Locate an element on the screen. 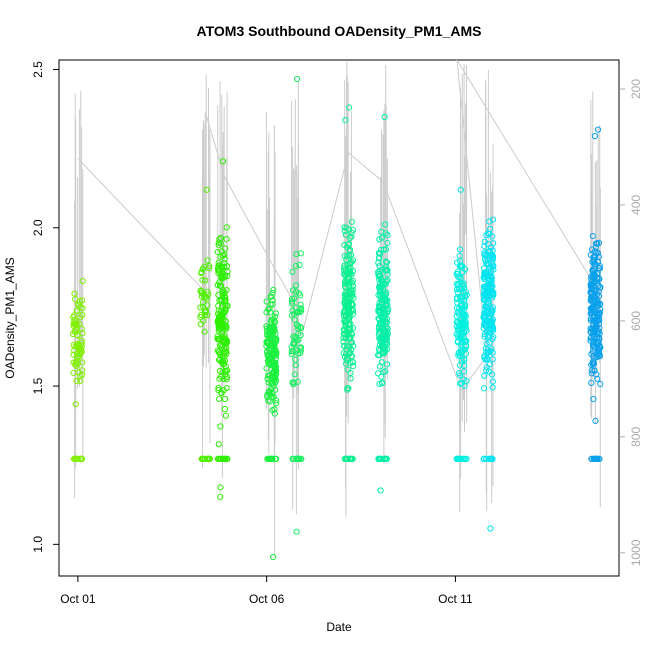 The width and height of the screenshot is (650, 655). x-tick-label: Oct 06 is located at coordinates (267, 599).